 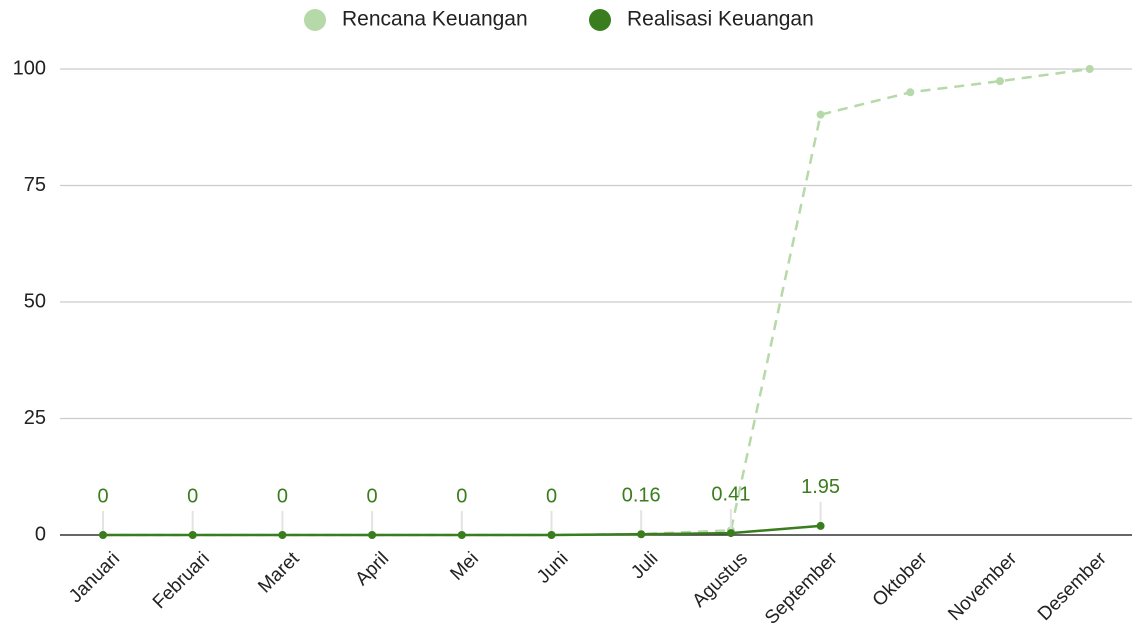 What do you see at coordinates (279, 573) in the screenshot?
I see `x-tick-label: Maret` at bounding box center [279, 573].